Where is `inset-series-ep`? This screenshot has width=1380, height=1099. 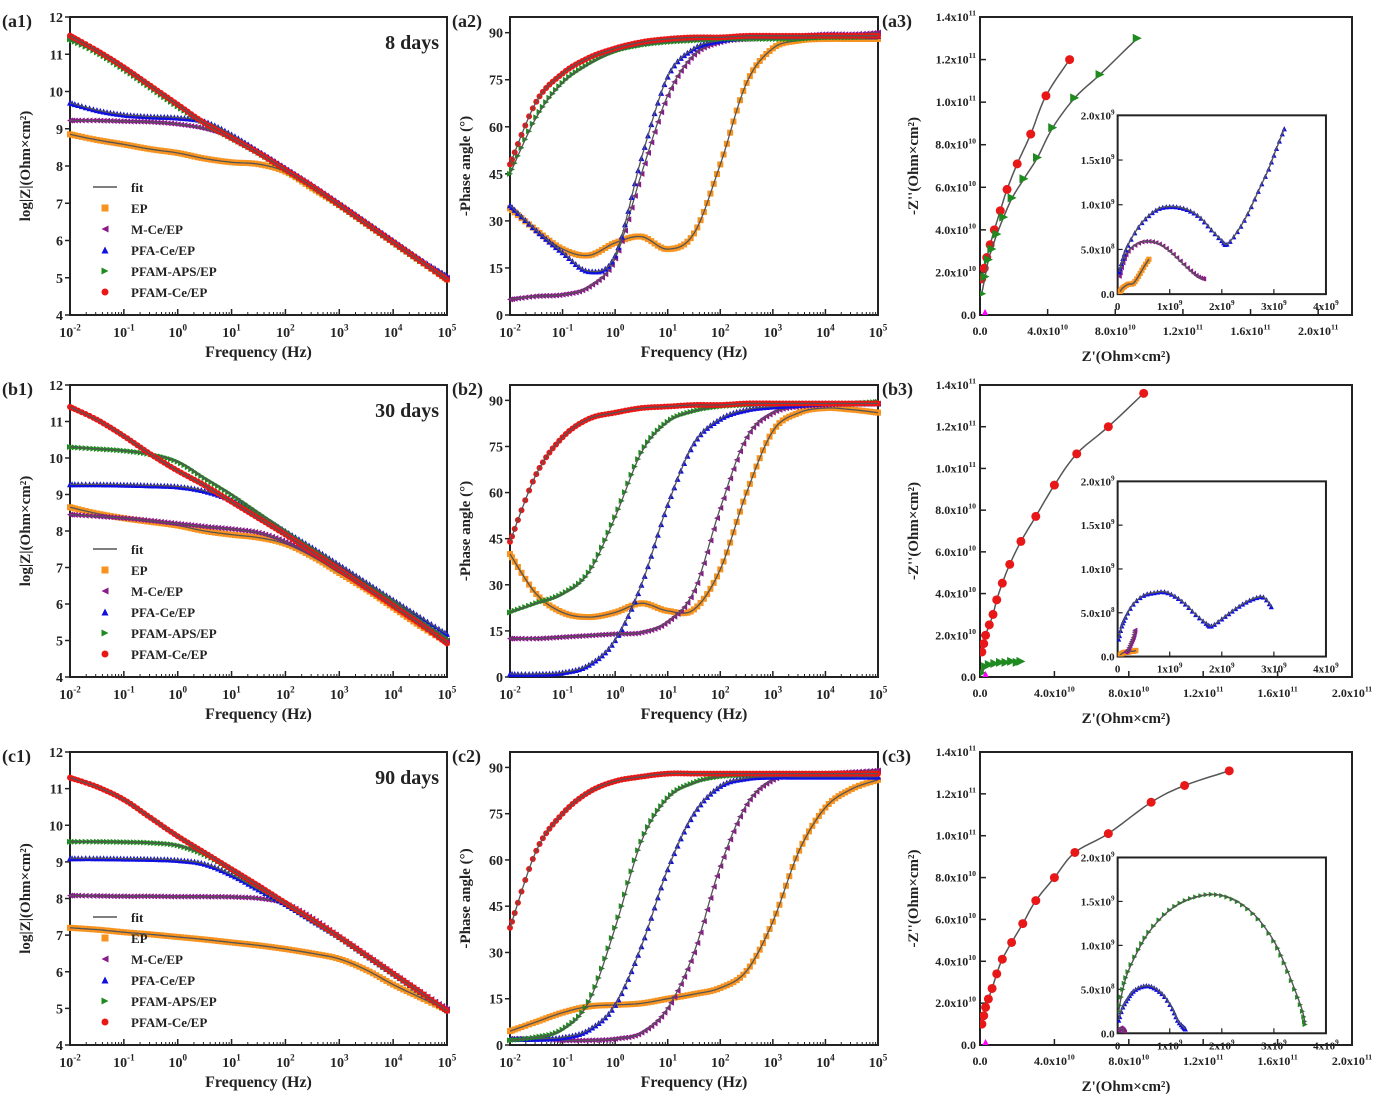 inset-series-ep is located at coordinates (1134, 275).